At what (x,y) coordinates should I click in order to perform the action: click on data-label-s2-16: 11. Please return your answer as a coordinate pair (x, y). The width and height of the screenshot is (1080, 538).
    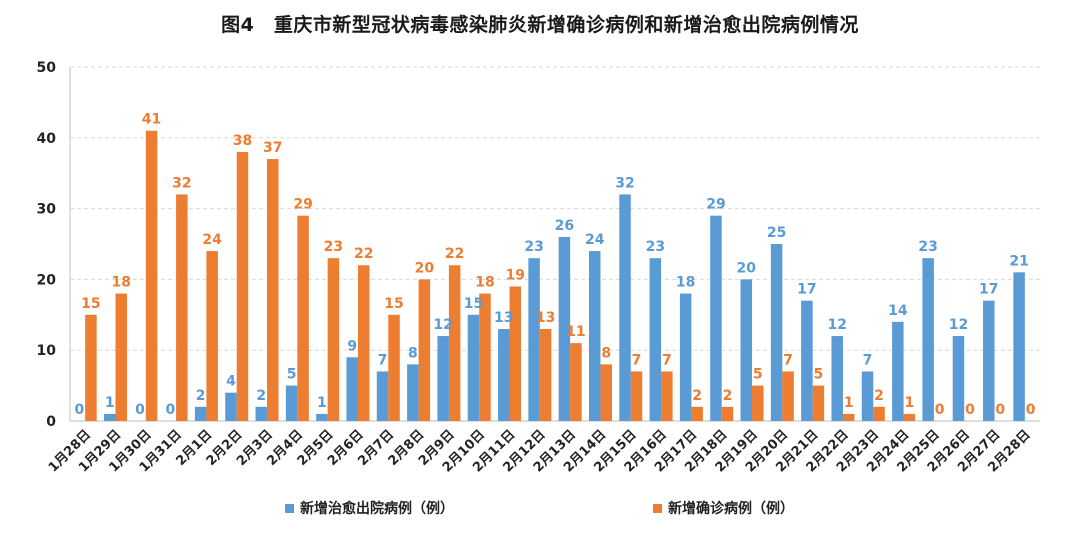
    Looking at the image, I should click on (575, 332).